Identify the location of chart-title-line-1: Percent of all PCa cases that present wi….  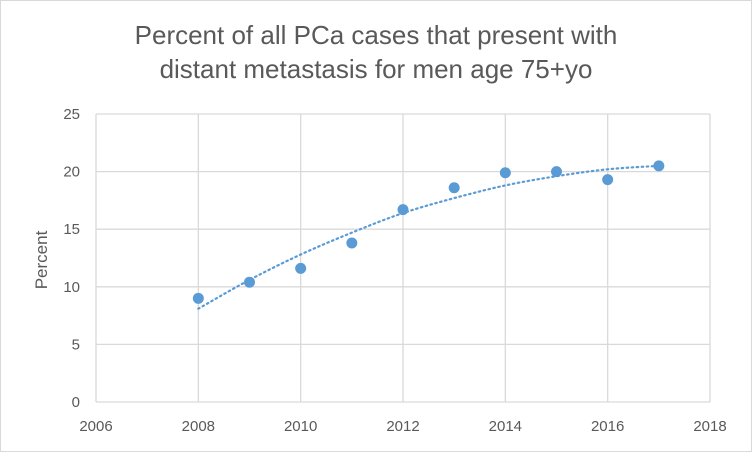
(376, 35).